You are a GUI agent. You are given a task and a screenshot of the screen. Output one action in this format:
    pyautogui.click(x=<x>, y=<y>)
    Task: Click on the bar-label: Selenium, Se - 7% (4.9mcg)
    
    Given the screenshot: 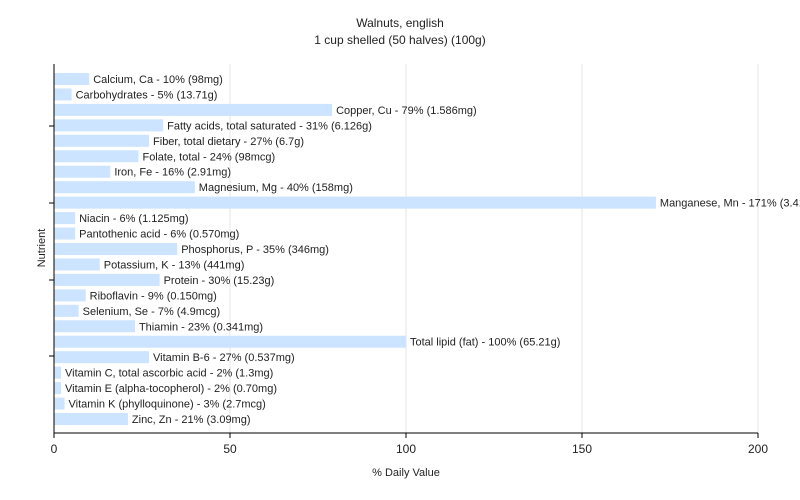 What is the action you would take?
    pyautogui.click(x=152, y=312)
    